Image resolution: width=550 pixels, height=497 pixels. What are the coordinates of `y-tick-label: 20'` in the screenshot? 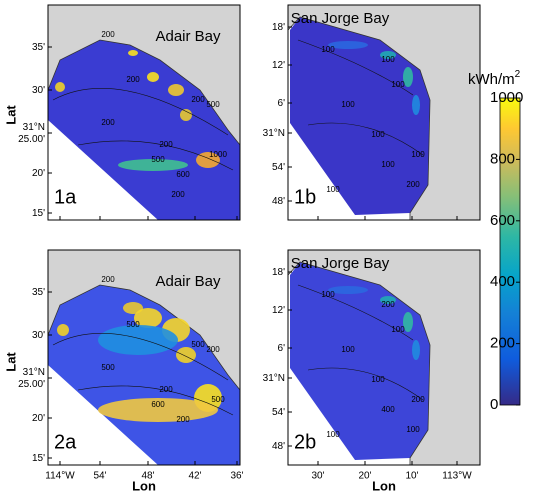 It's located at (38, 418).